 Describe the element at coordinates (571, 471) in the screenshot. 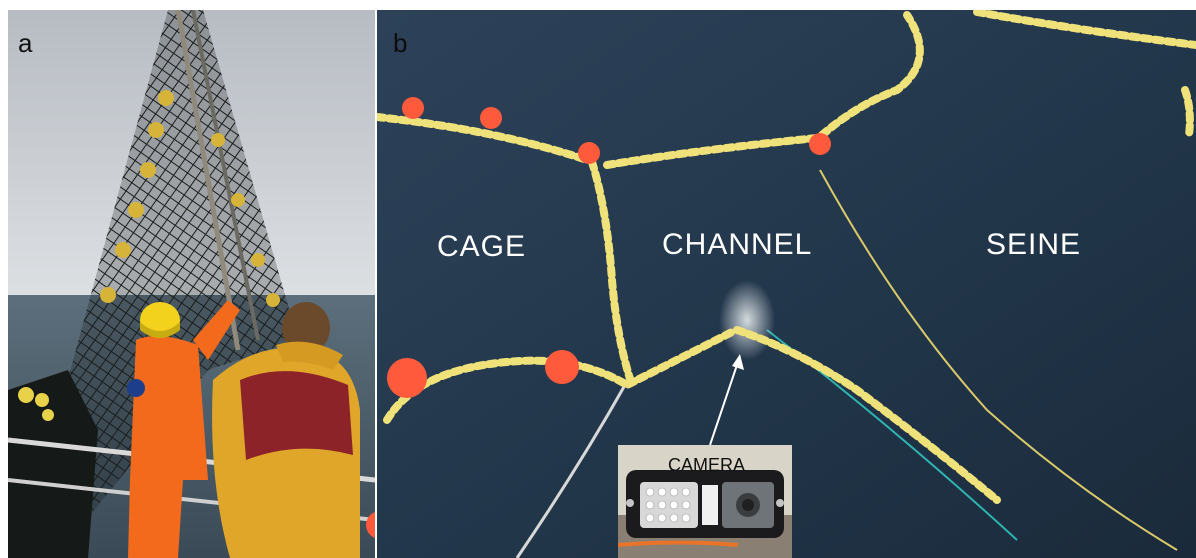

I see `tow-rope` at that location.